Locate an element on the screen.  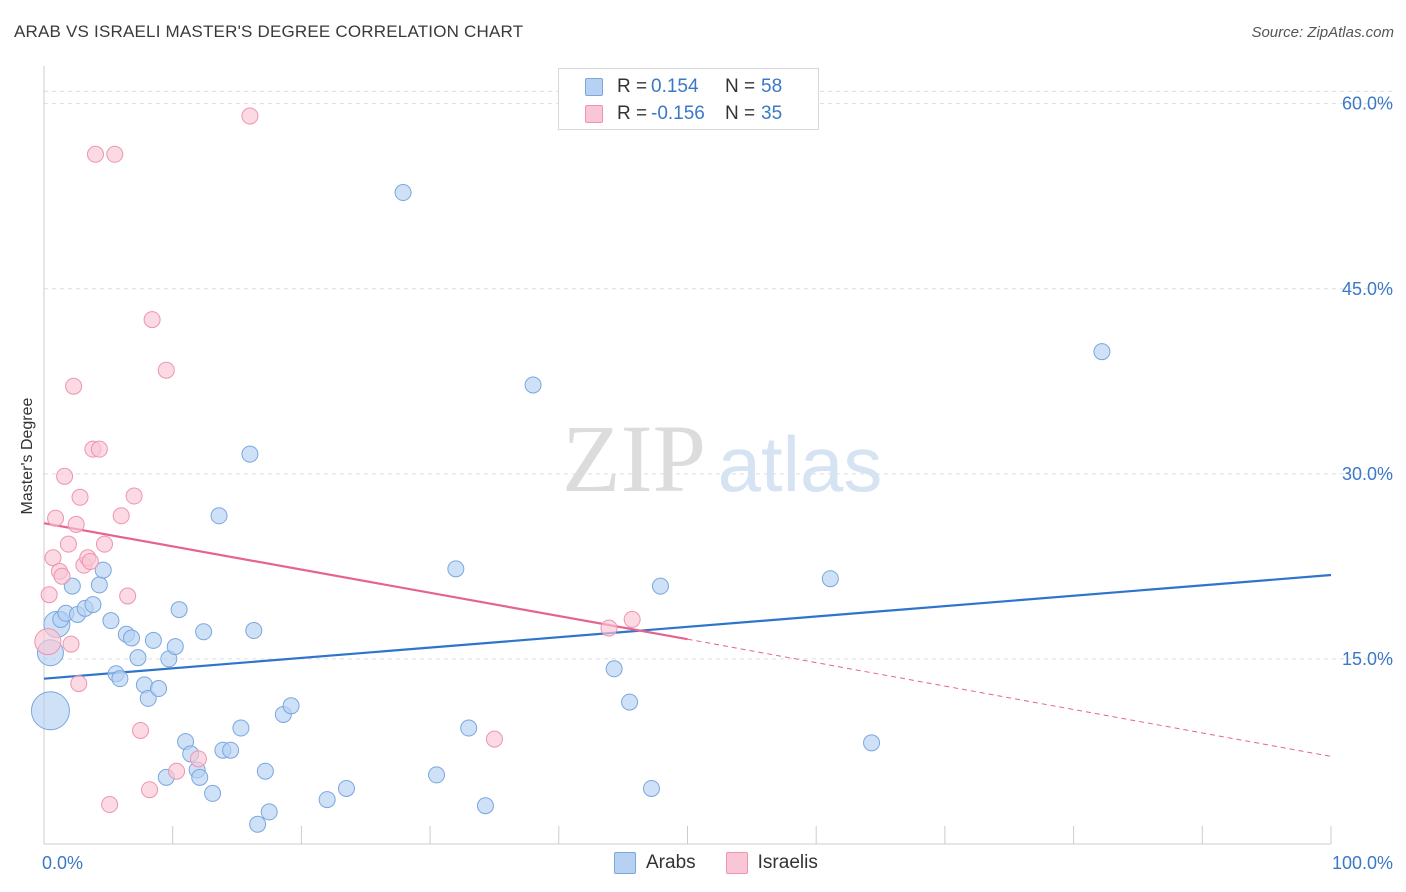
watermark-zip: ZIP is located at coordinates (634, 458).